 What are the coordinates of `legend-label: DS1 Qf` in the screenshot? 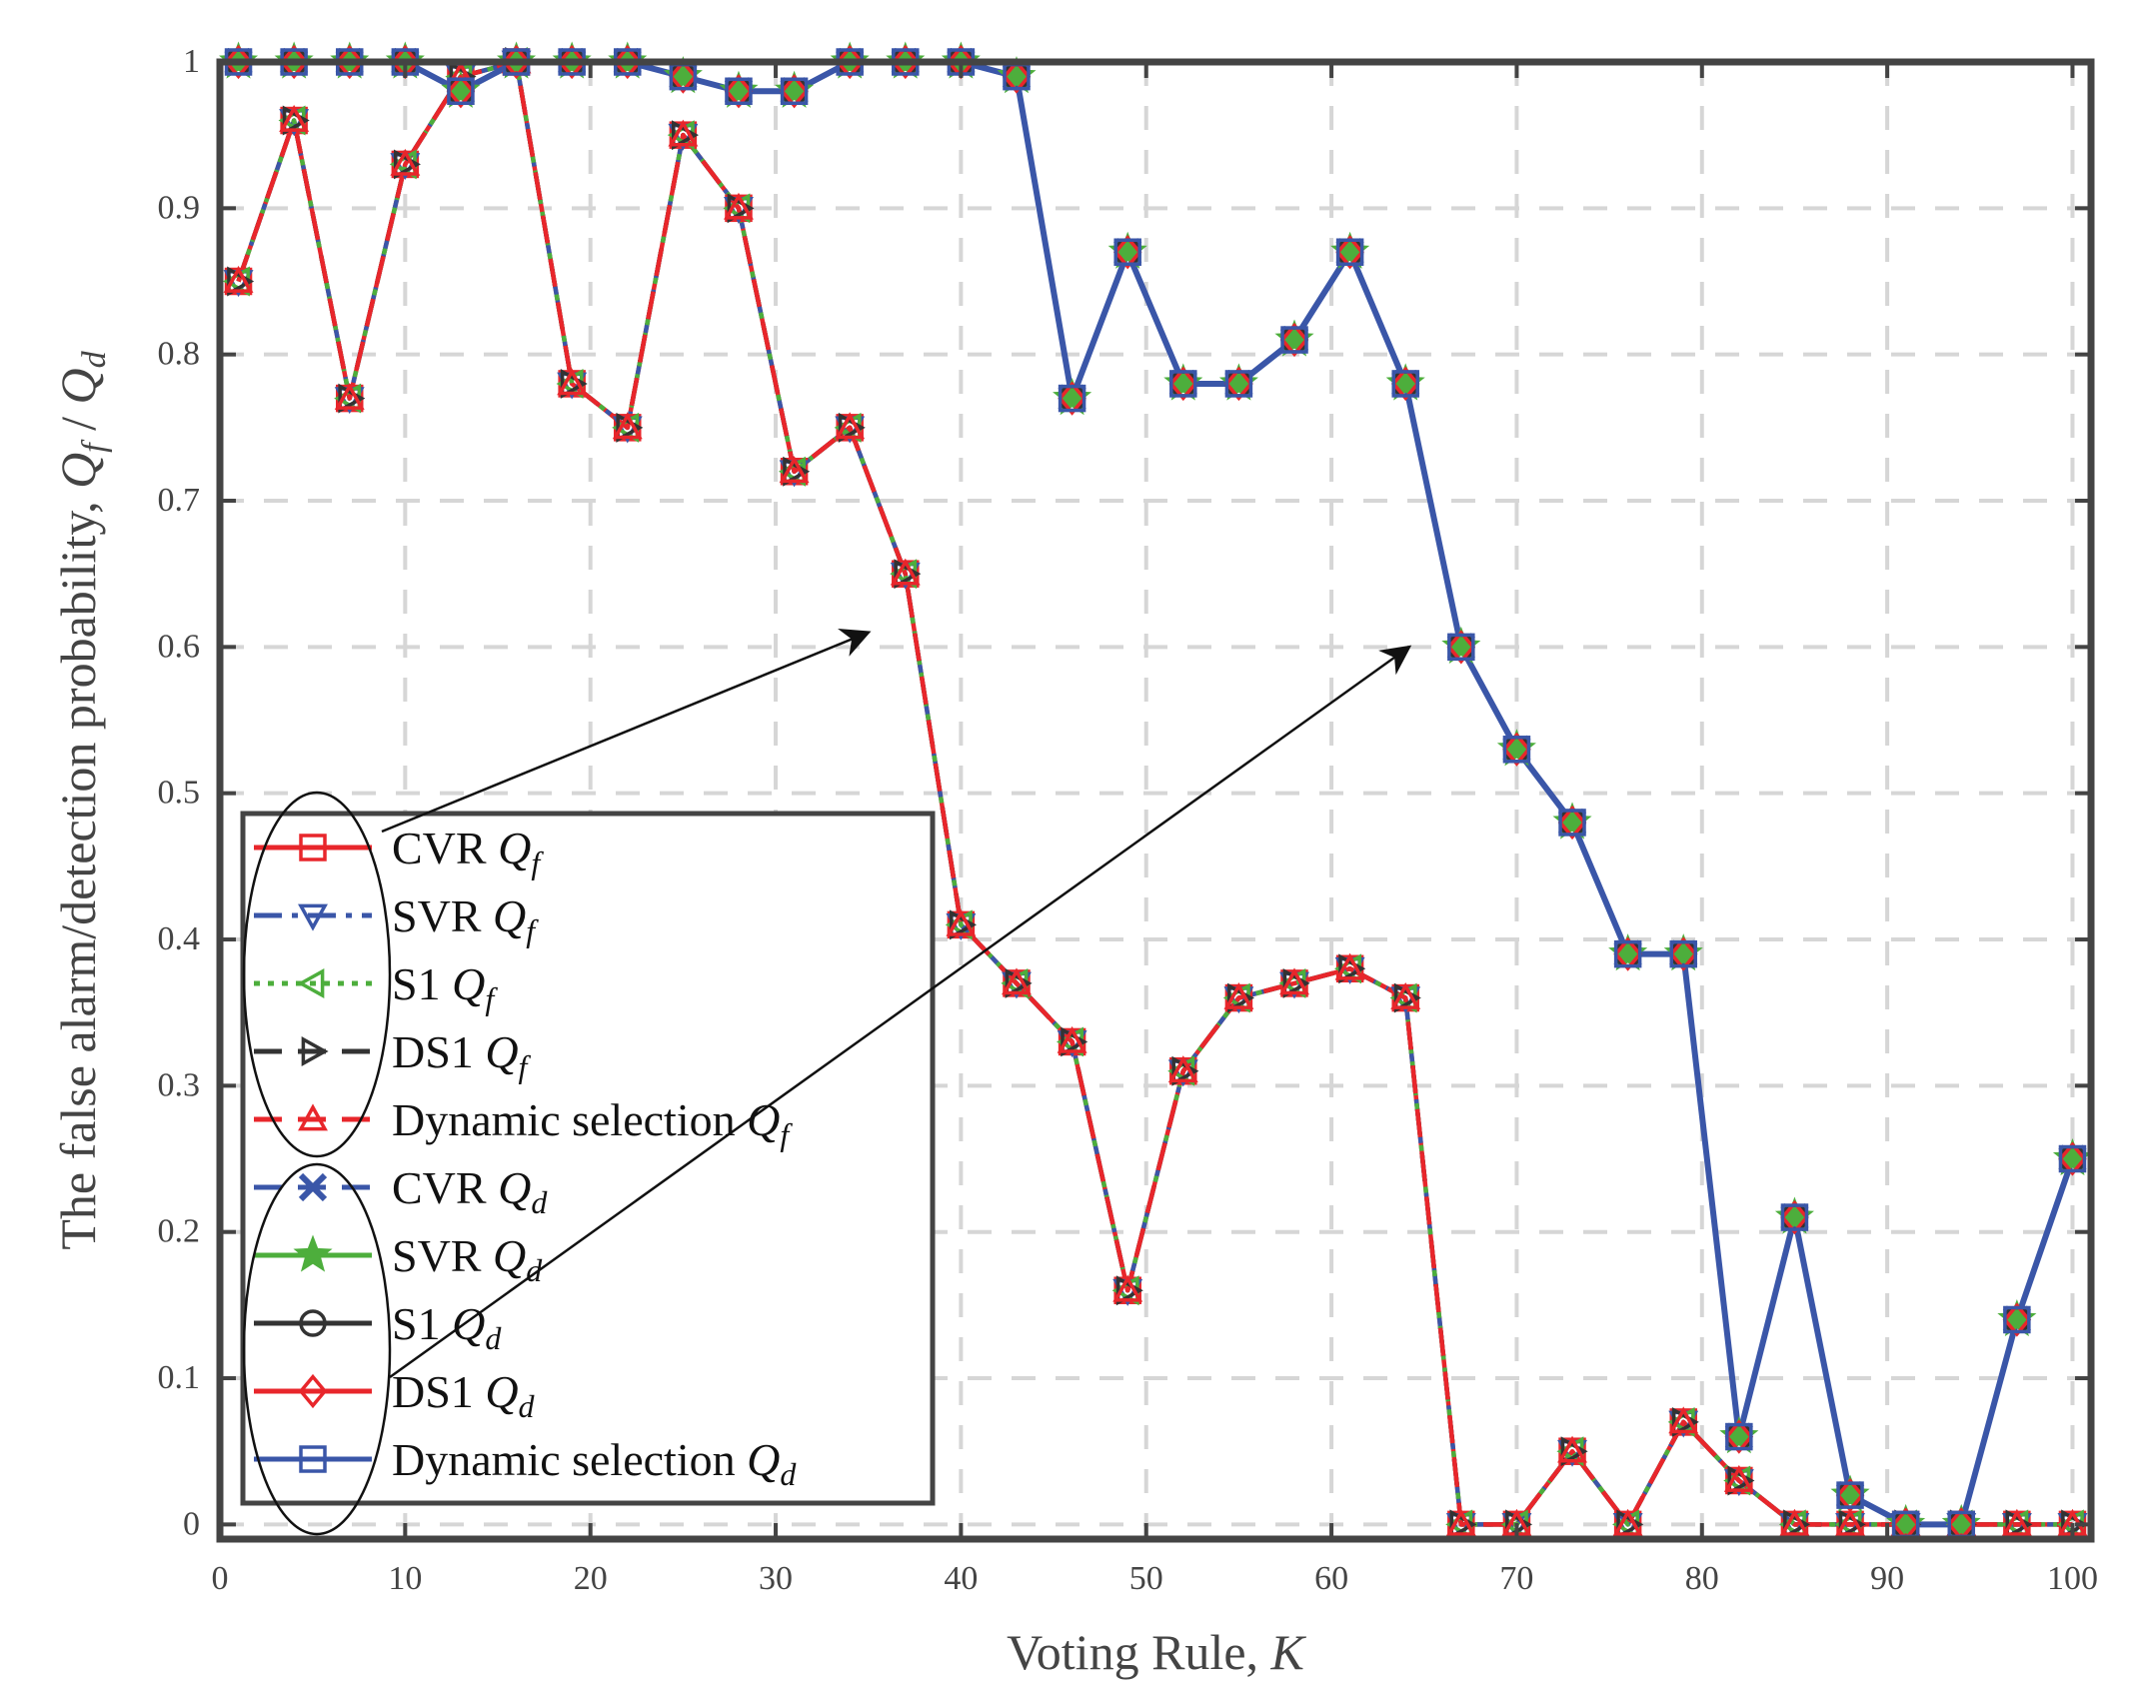 It's located at (462, 1055).